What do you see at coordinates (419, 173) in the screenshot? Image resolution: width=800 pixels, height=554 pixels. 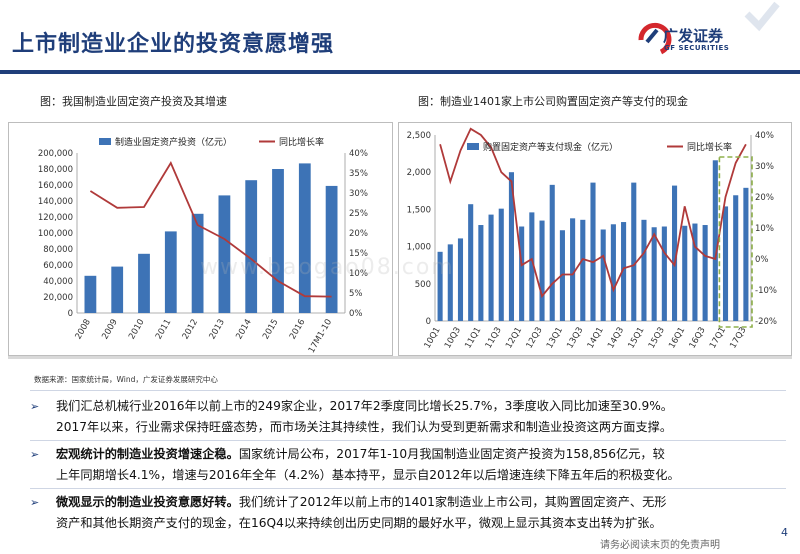 I see `y-left-tick-label: 2,000` at bounding box center [419, 173].